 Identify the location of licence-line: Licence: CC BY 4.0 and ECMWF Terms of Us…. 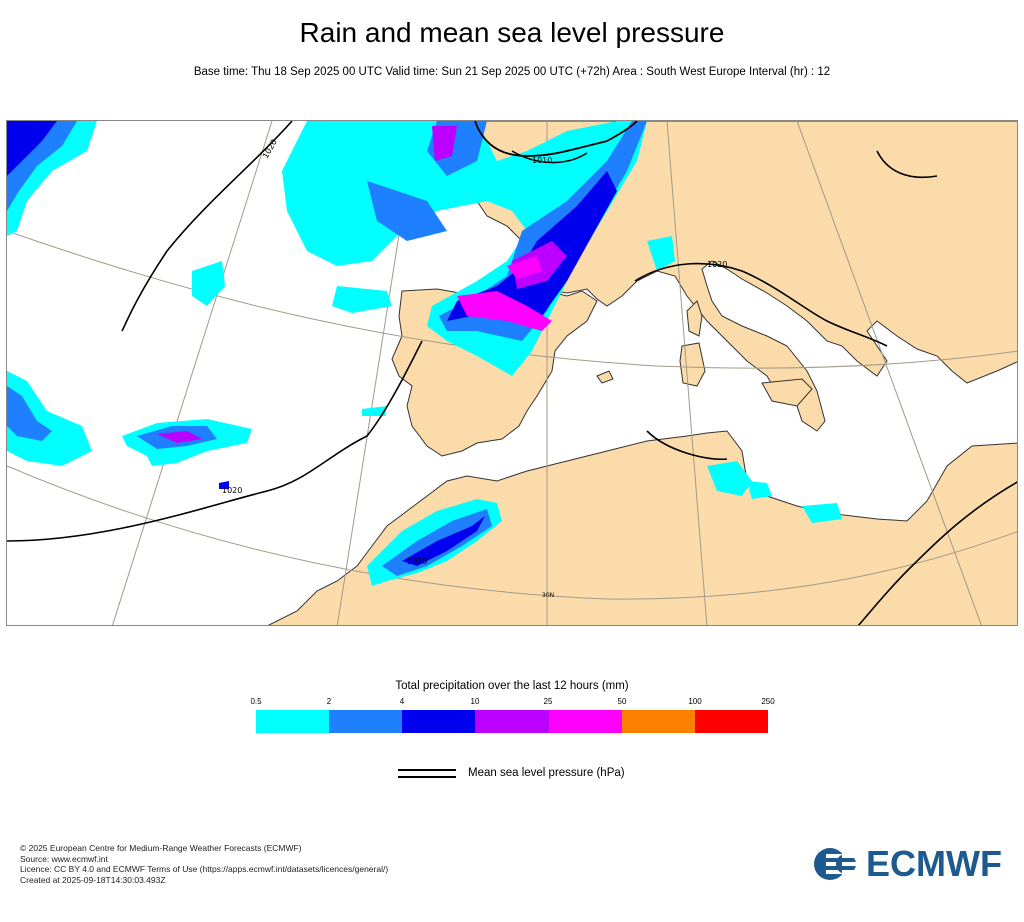
(204, 869).